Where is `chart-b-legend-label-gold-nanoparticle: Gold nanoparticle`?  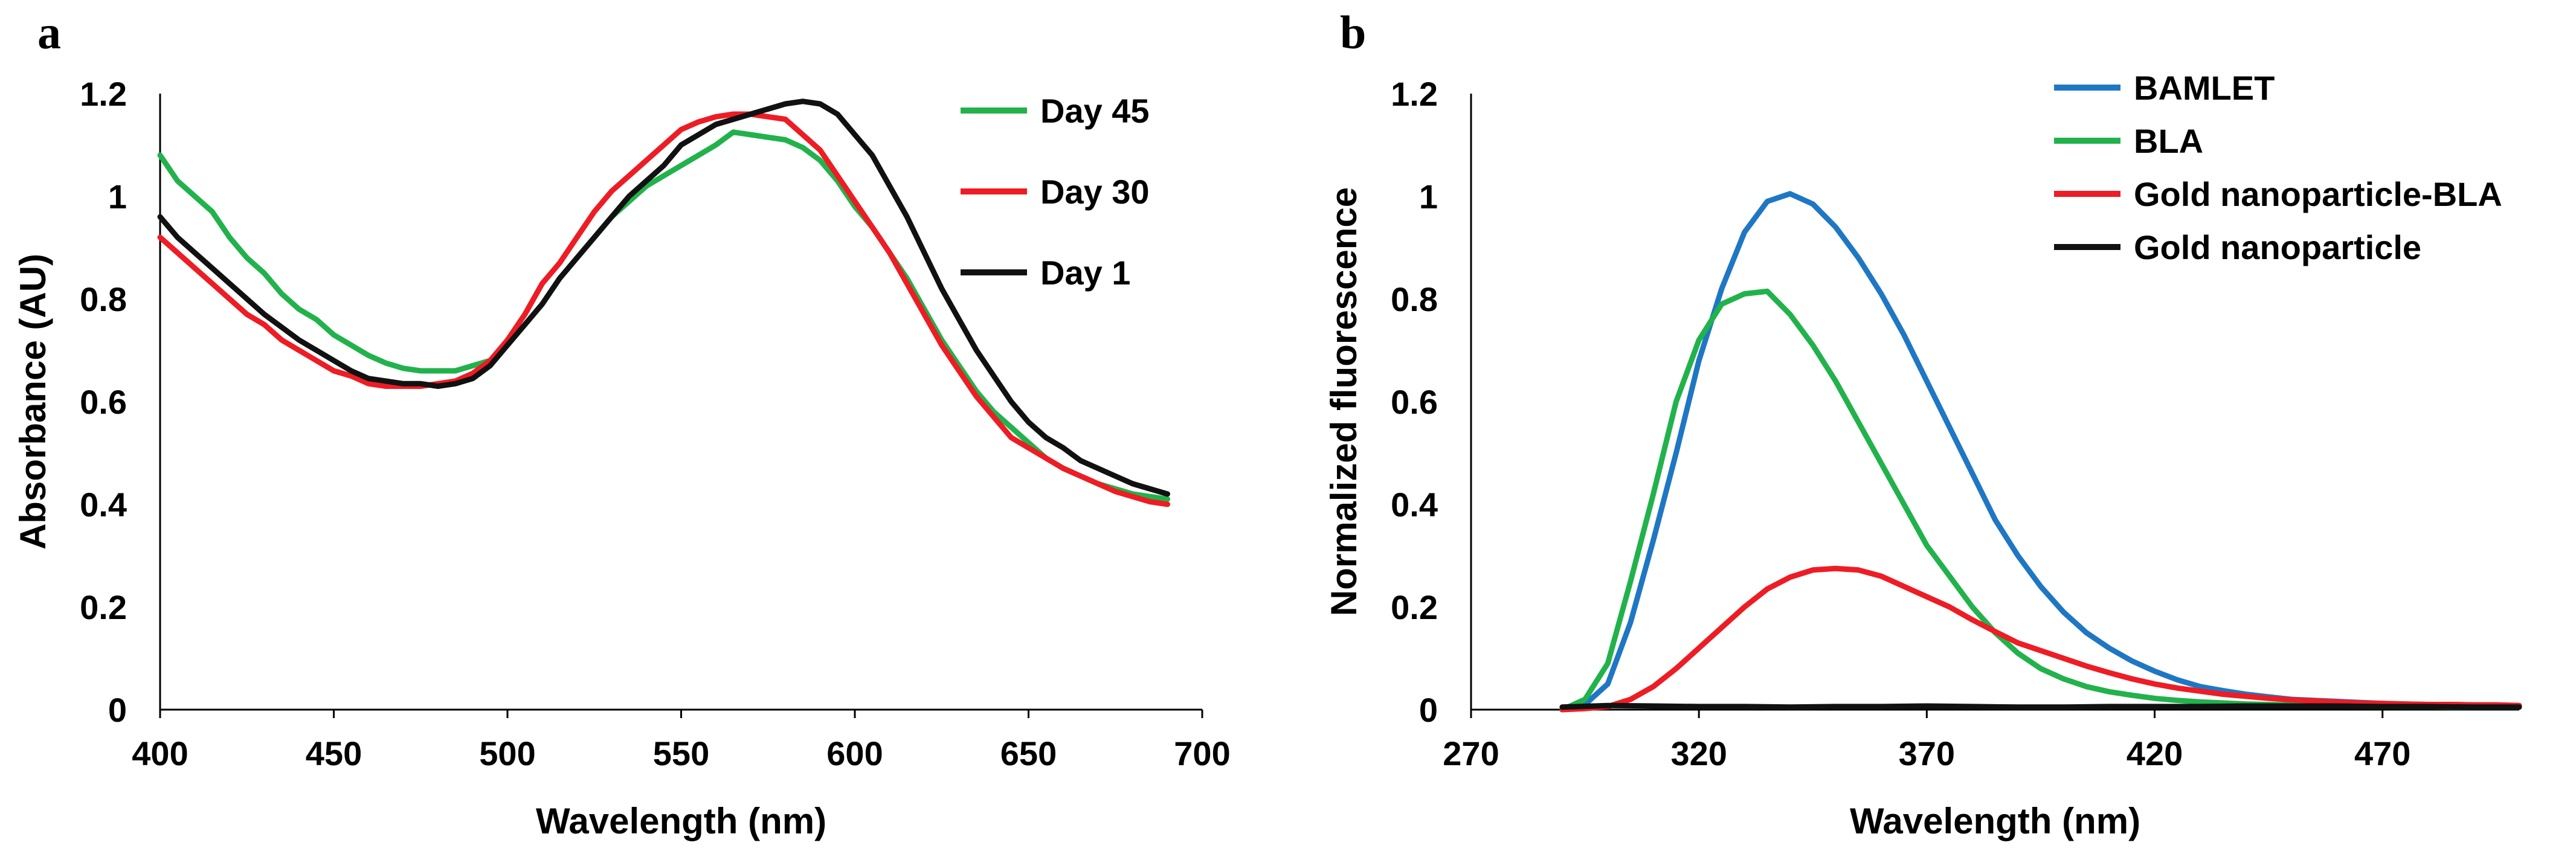
chart-b-legend-label-gold-nanoparticle: Gold nanoparticle is located at coordinates (2277, 247).